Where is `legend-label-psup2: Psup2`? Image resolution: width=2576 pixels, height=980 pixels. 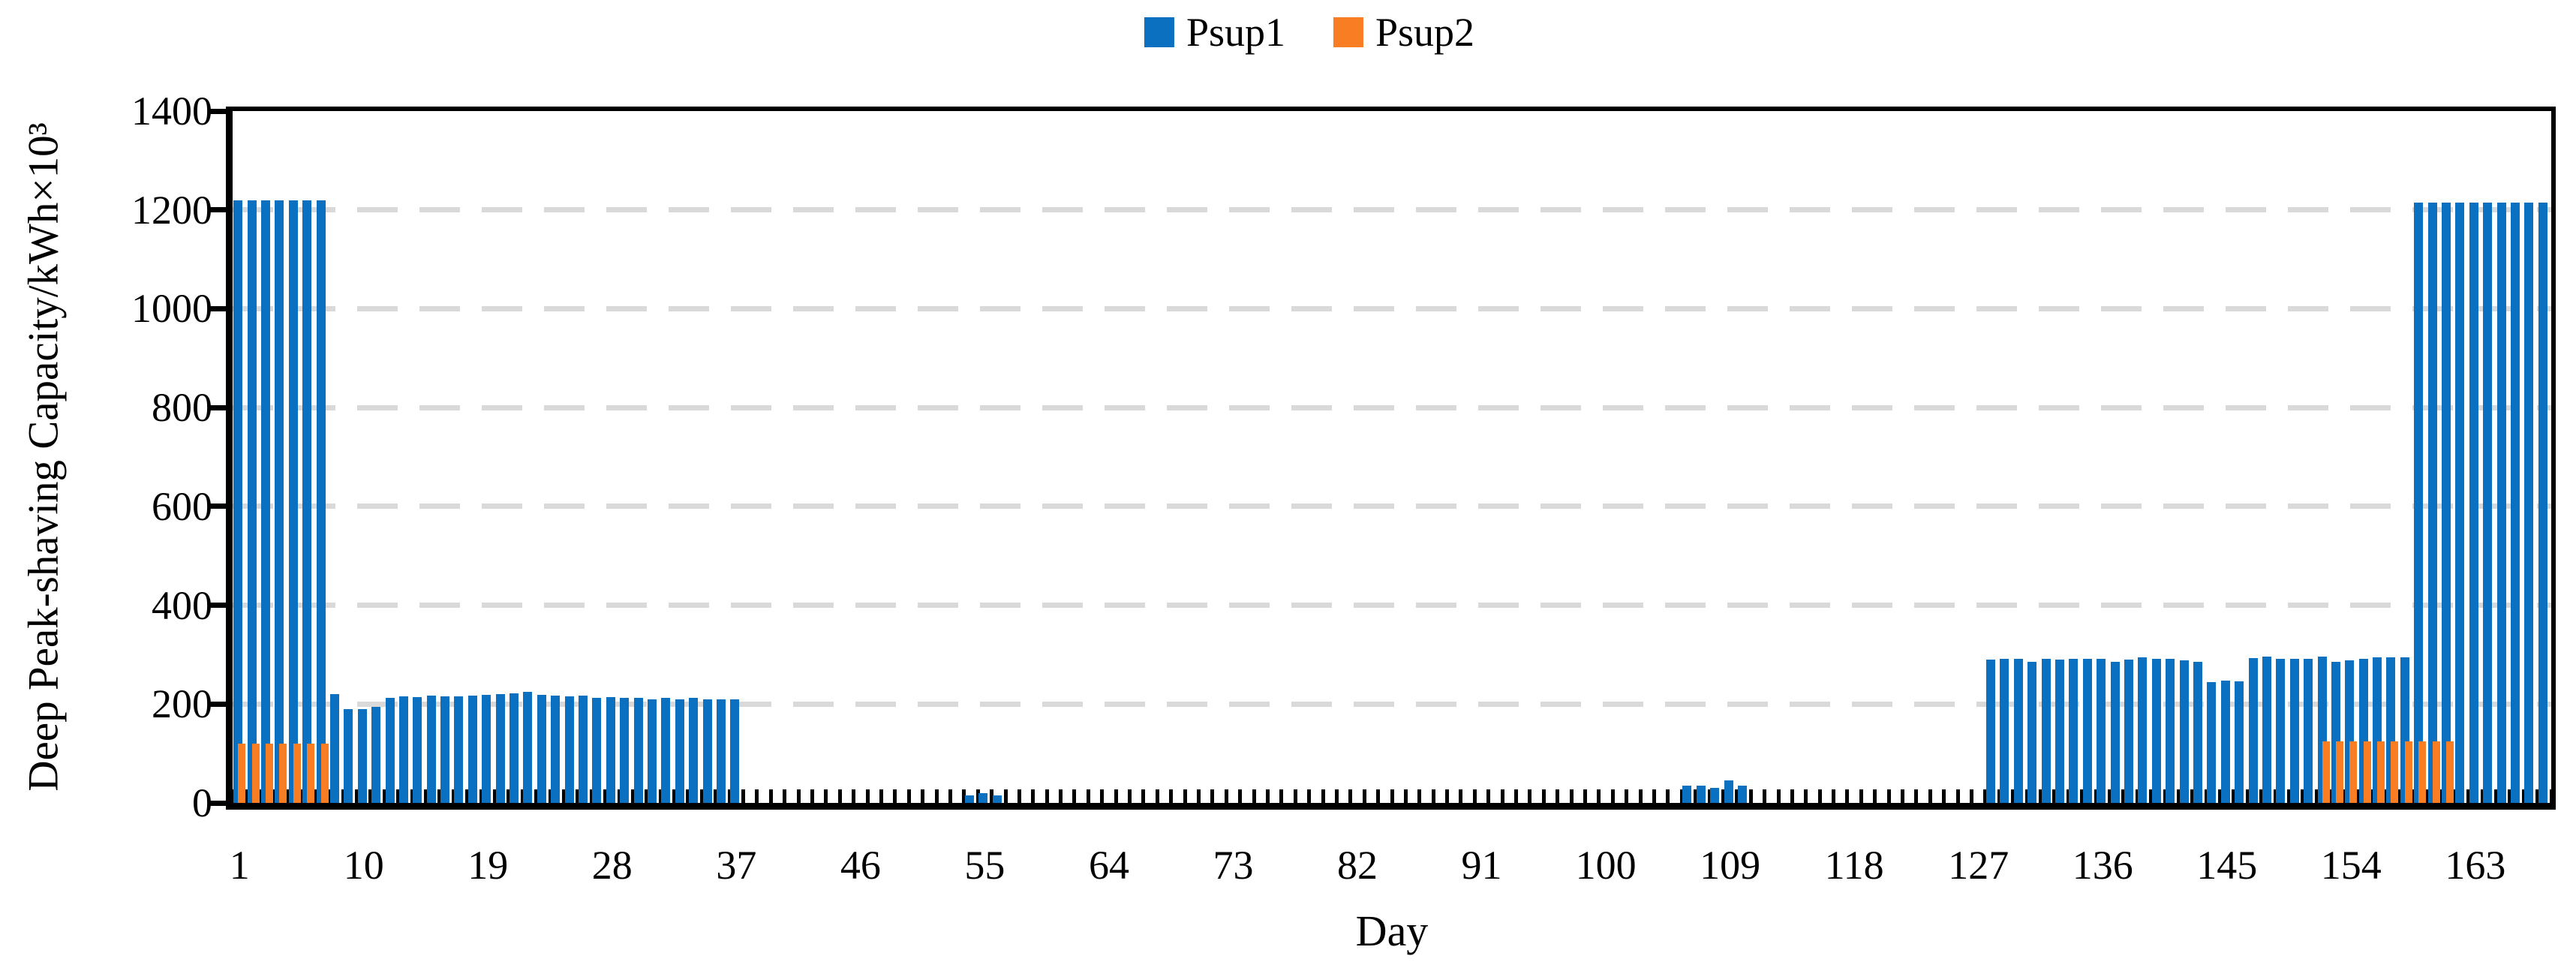
legend-label-psup2: Psup2 is located at coordinates (1425, 32).